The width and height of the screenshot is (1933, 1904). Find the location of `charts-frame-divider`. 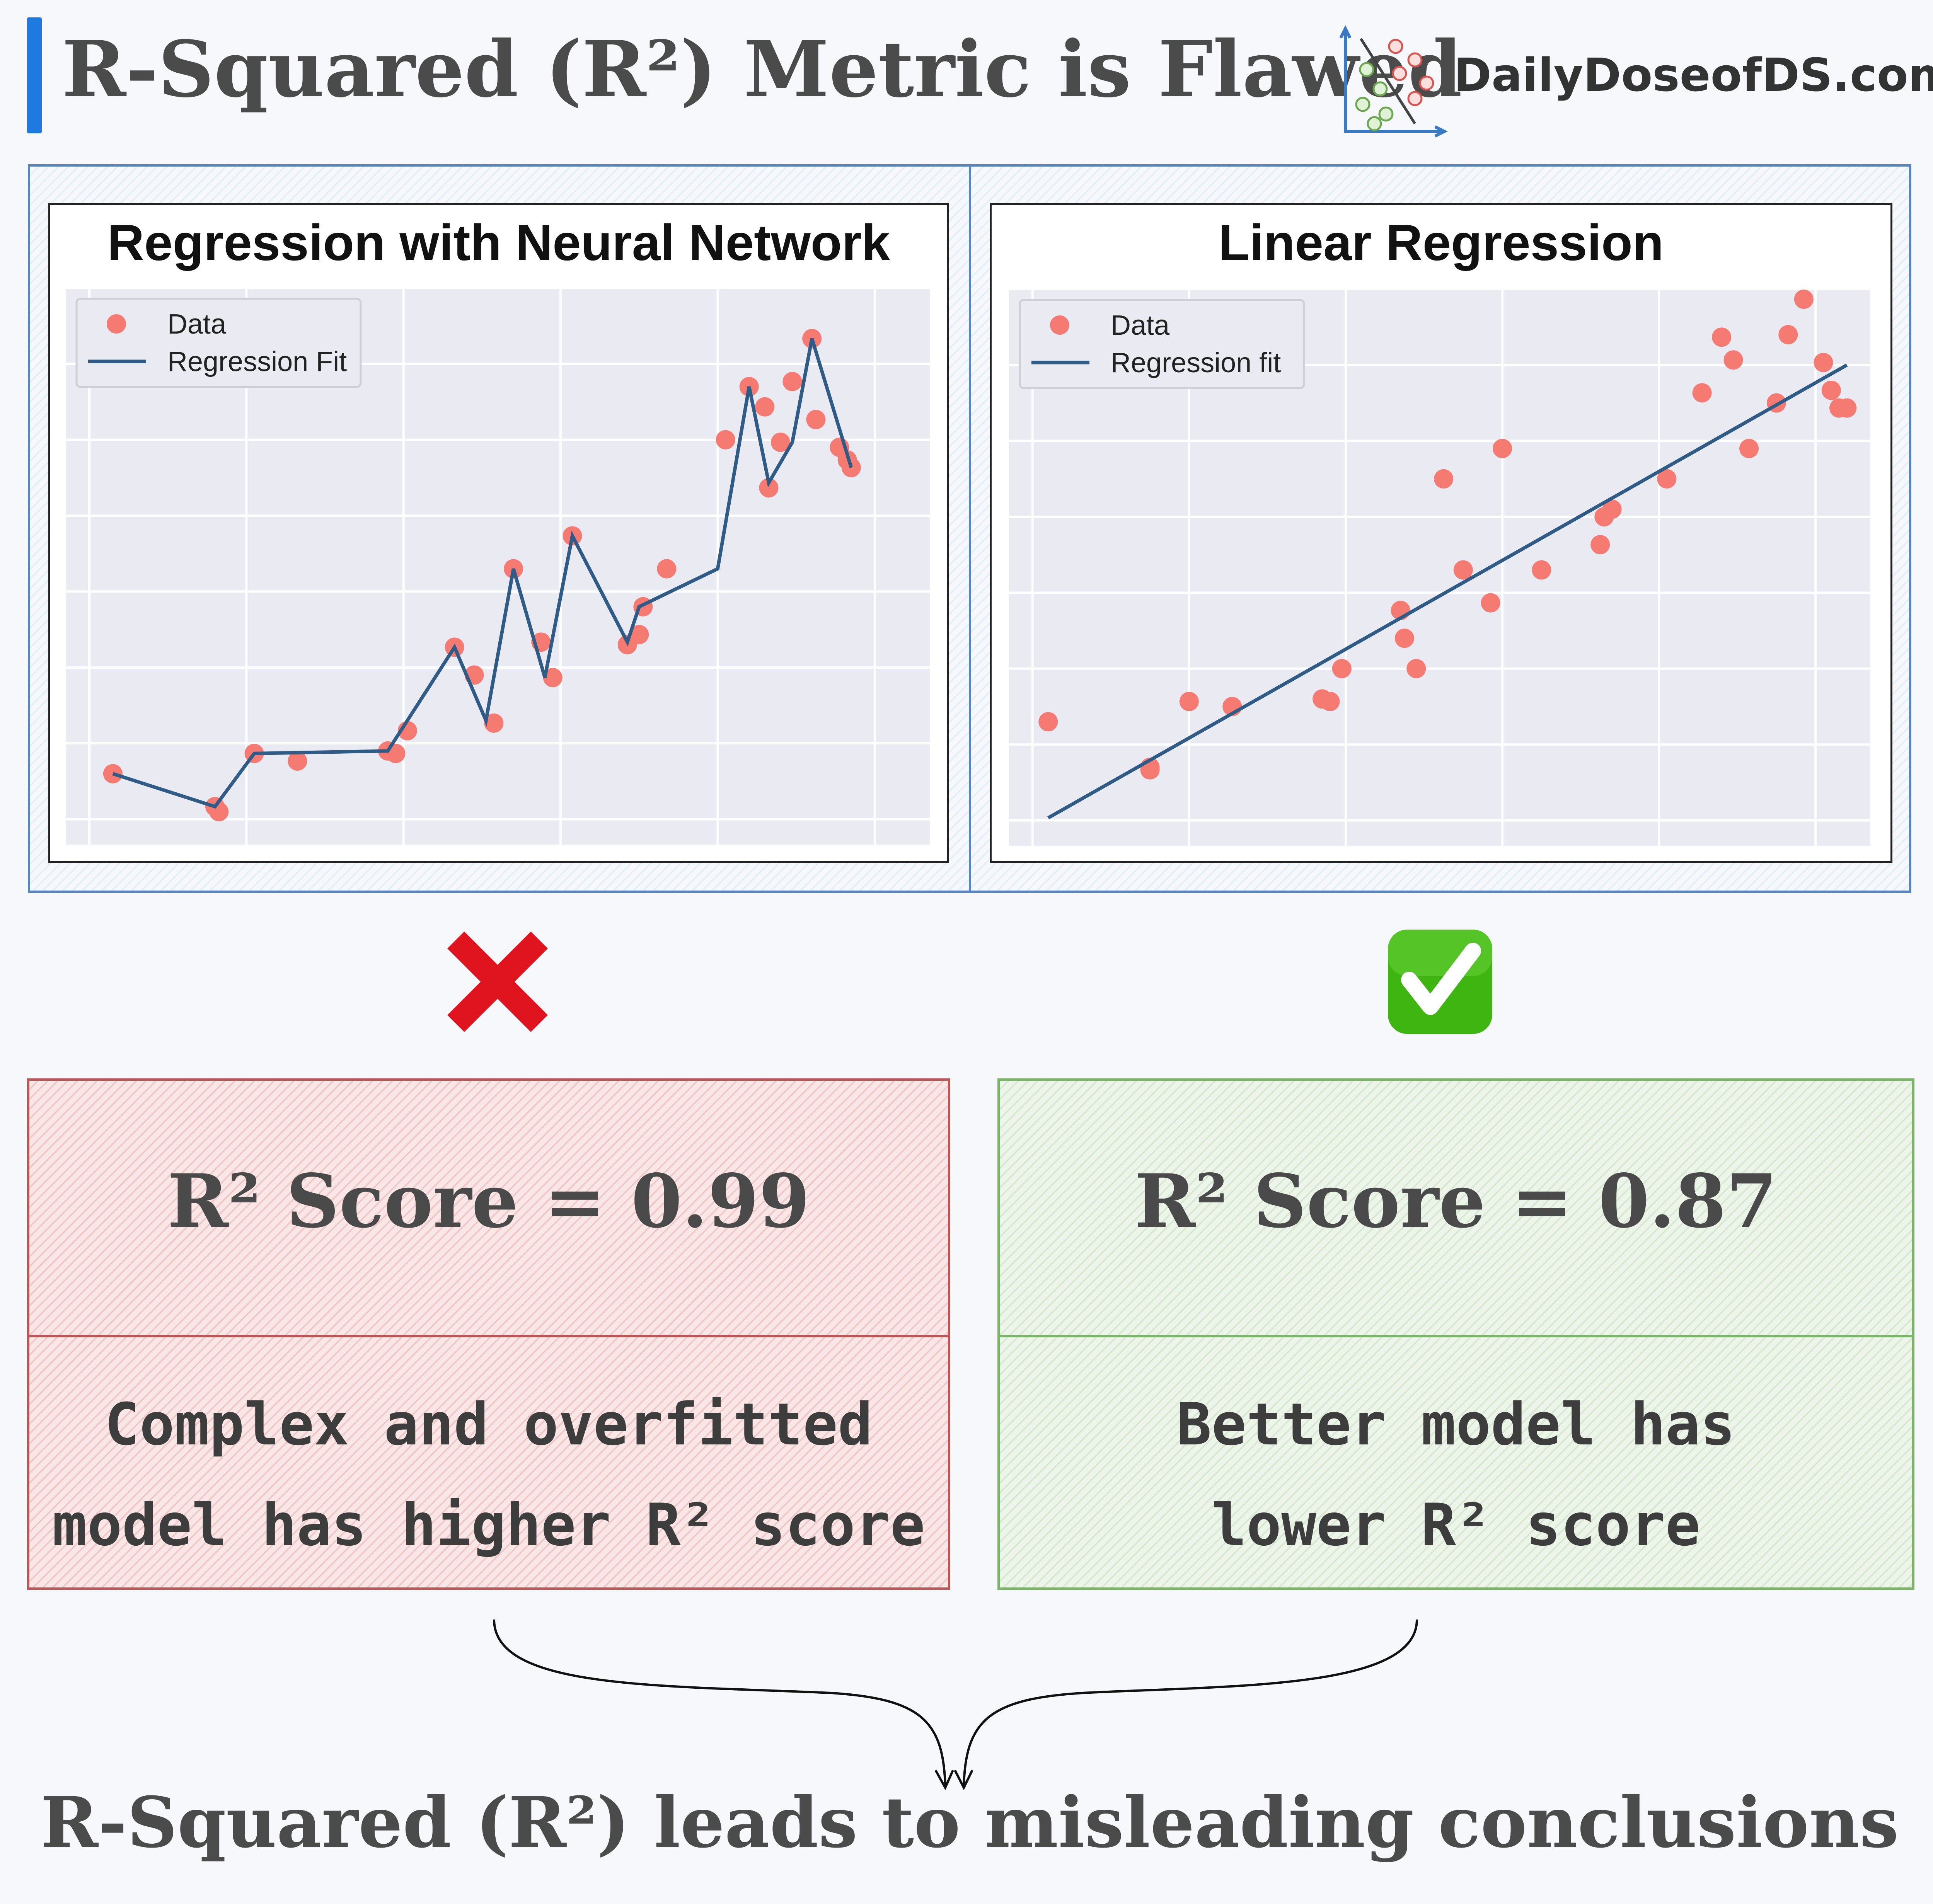

charts-frame-divider is located at coordinates (970, 528).